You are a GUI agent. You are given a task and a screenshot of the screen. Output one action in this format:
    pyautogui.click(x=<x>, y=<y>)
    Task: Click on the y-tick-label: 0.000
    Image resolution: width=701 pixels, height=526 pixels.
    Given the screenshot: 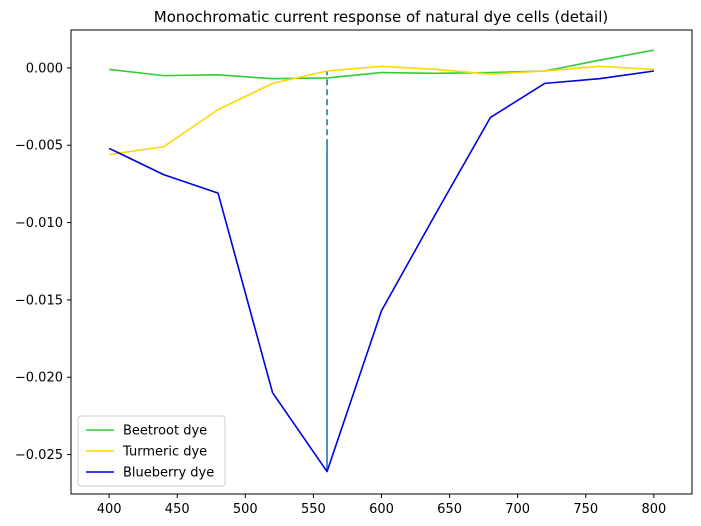 What is the action you would take?
    pyautogui.click(x=44, y=68)
    